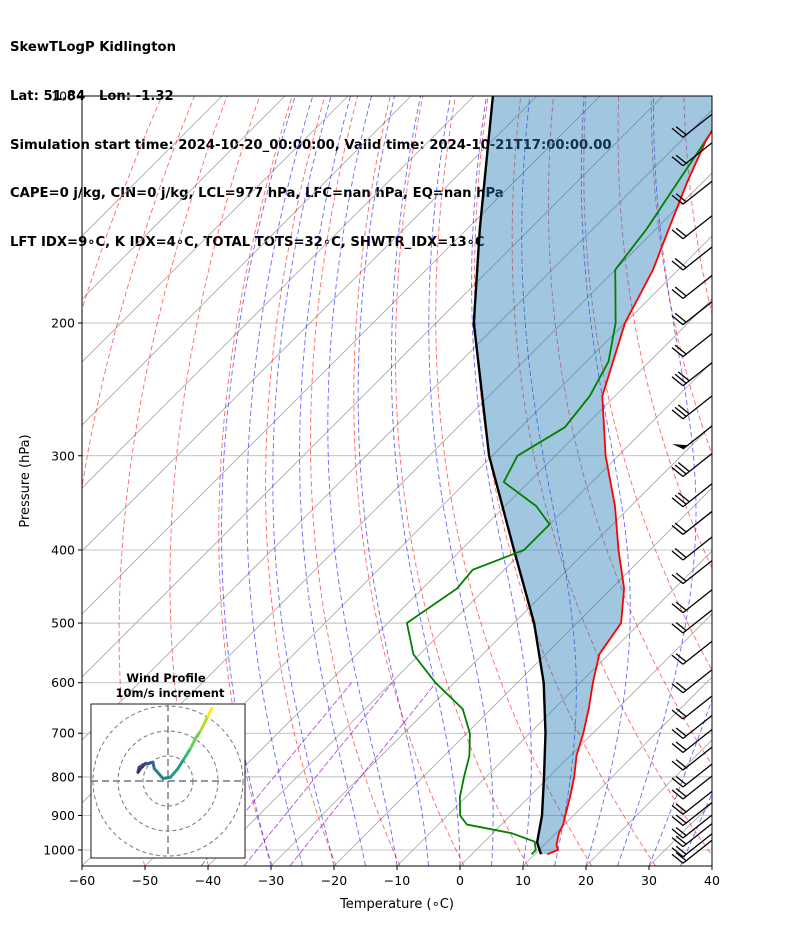 The height and width of the screenshot is (937, 794). What do you see at coordinates (712, 880) in the screenshot?
I see `x-tick-label: 40` at bounding box center [712, 880].